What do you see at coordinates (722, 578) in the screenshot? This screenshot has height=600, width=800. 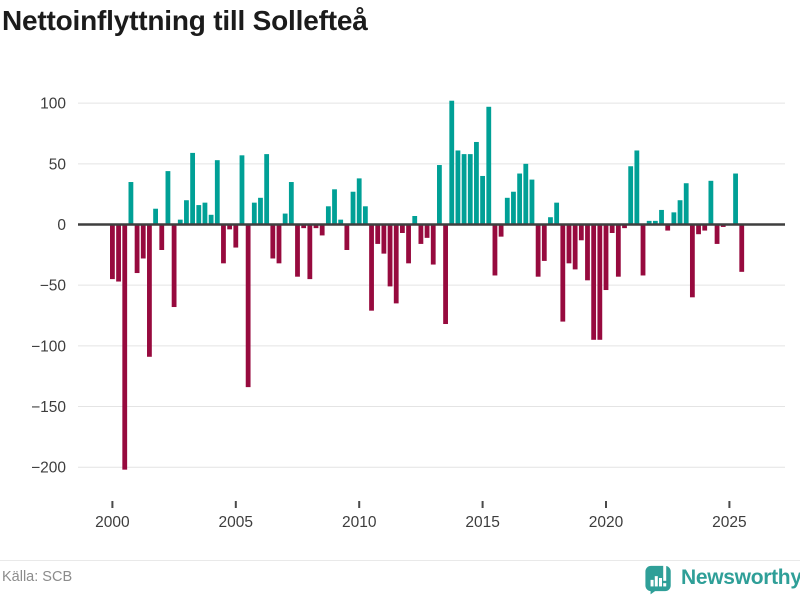 I see `newsworthy-logo: Newsworthy` at bounding box center [722, 578].